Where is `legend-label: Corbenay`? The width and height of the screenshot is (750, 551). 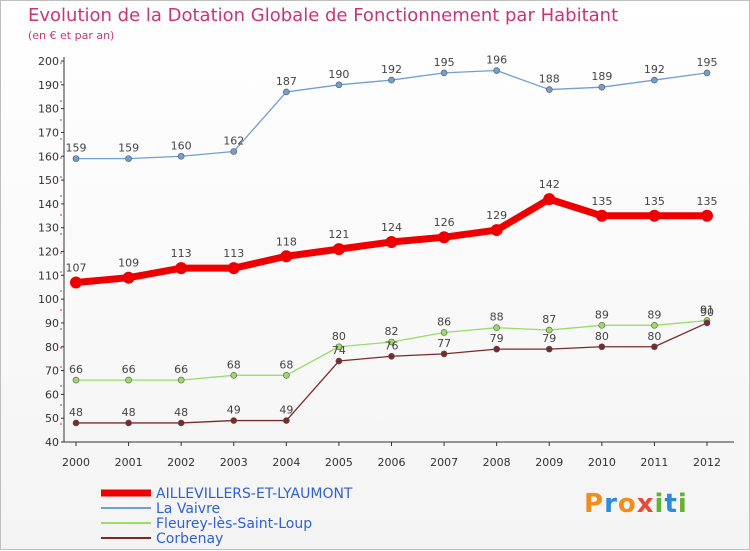 legend-label: Corbenay is located at coordinates (189, 539).